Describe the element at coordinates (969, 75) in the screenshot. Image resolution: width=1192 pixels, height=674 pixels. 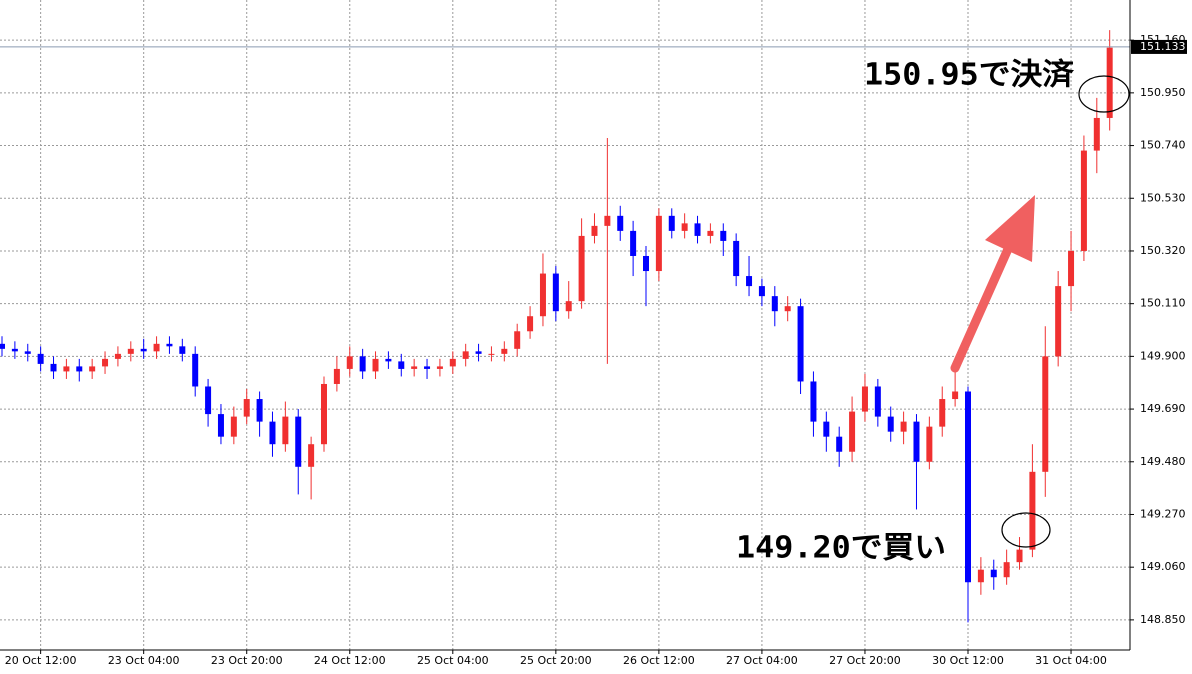
I see `exit-annotation: 150.95で決済` at that location.